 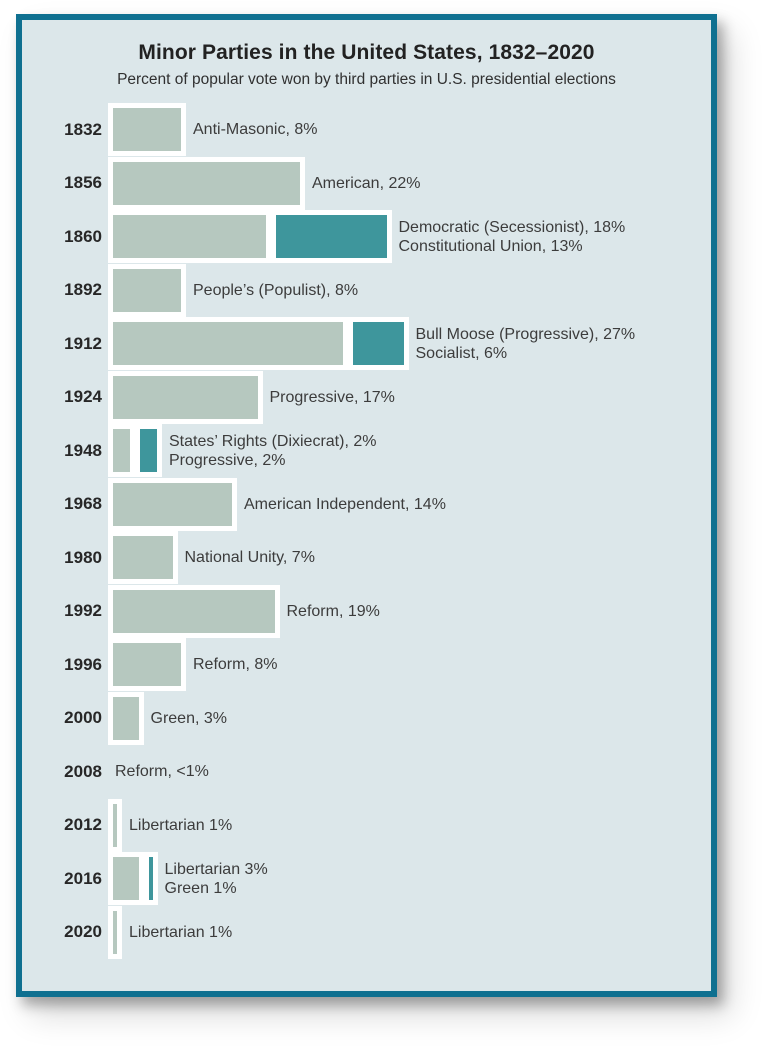 I want to click on year-label: 1996, so click(x=83, y=664).